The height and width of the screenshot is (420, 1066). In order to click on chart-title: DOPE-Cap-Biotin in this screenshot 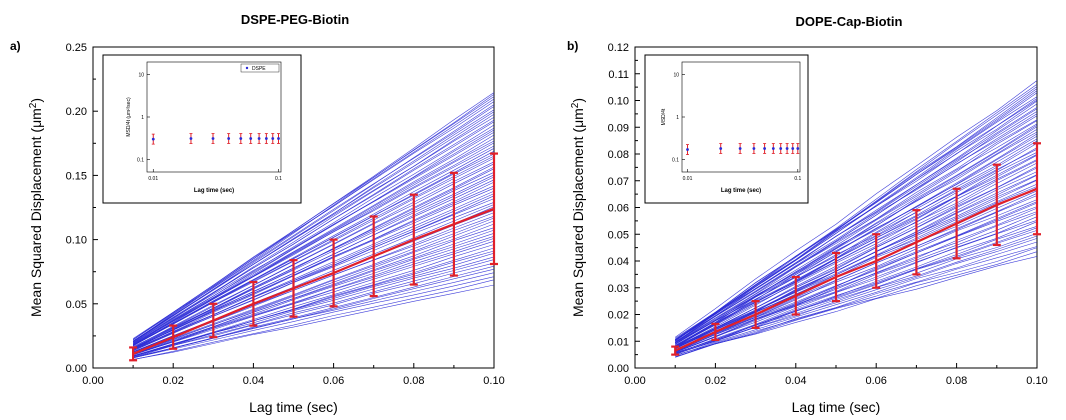, I will do `click(849, 21)`.